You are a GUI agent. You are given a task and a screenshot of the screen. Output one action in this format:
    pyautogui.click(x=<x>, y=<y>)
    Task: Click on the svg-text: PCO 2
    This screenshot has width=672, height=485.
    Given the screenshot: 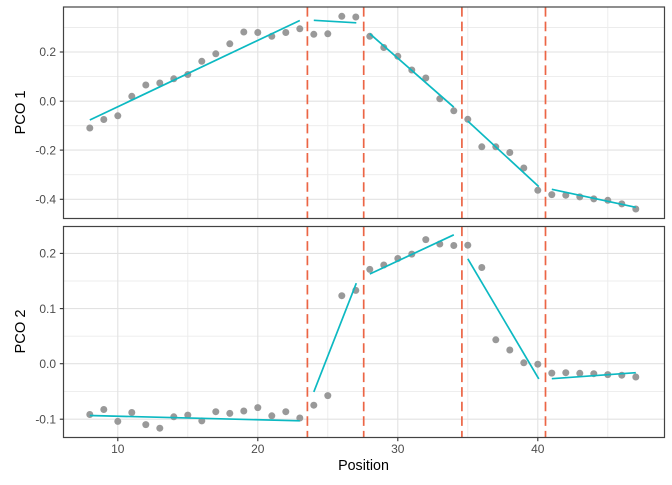 What is the action you would take?
    pyautogui.click(x=21, y=331)
    